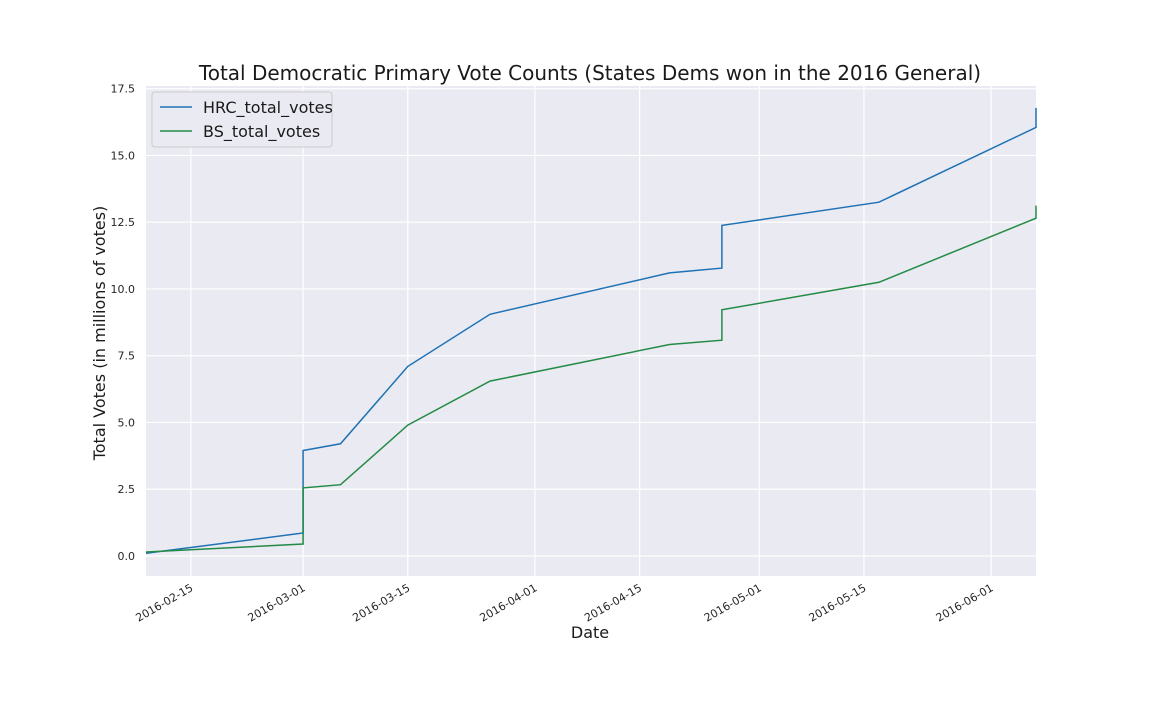 The height and width of the screenshot is (720, 1152). Describe the element at coordinates (590, 632) in the screenshot. I see `x-axis-label: Date` at that location.